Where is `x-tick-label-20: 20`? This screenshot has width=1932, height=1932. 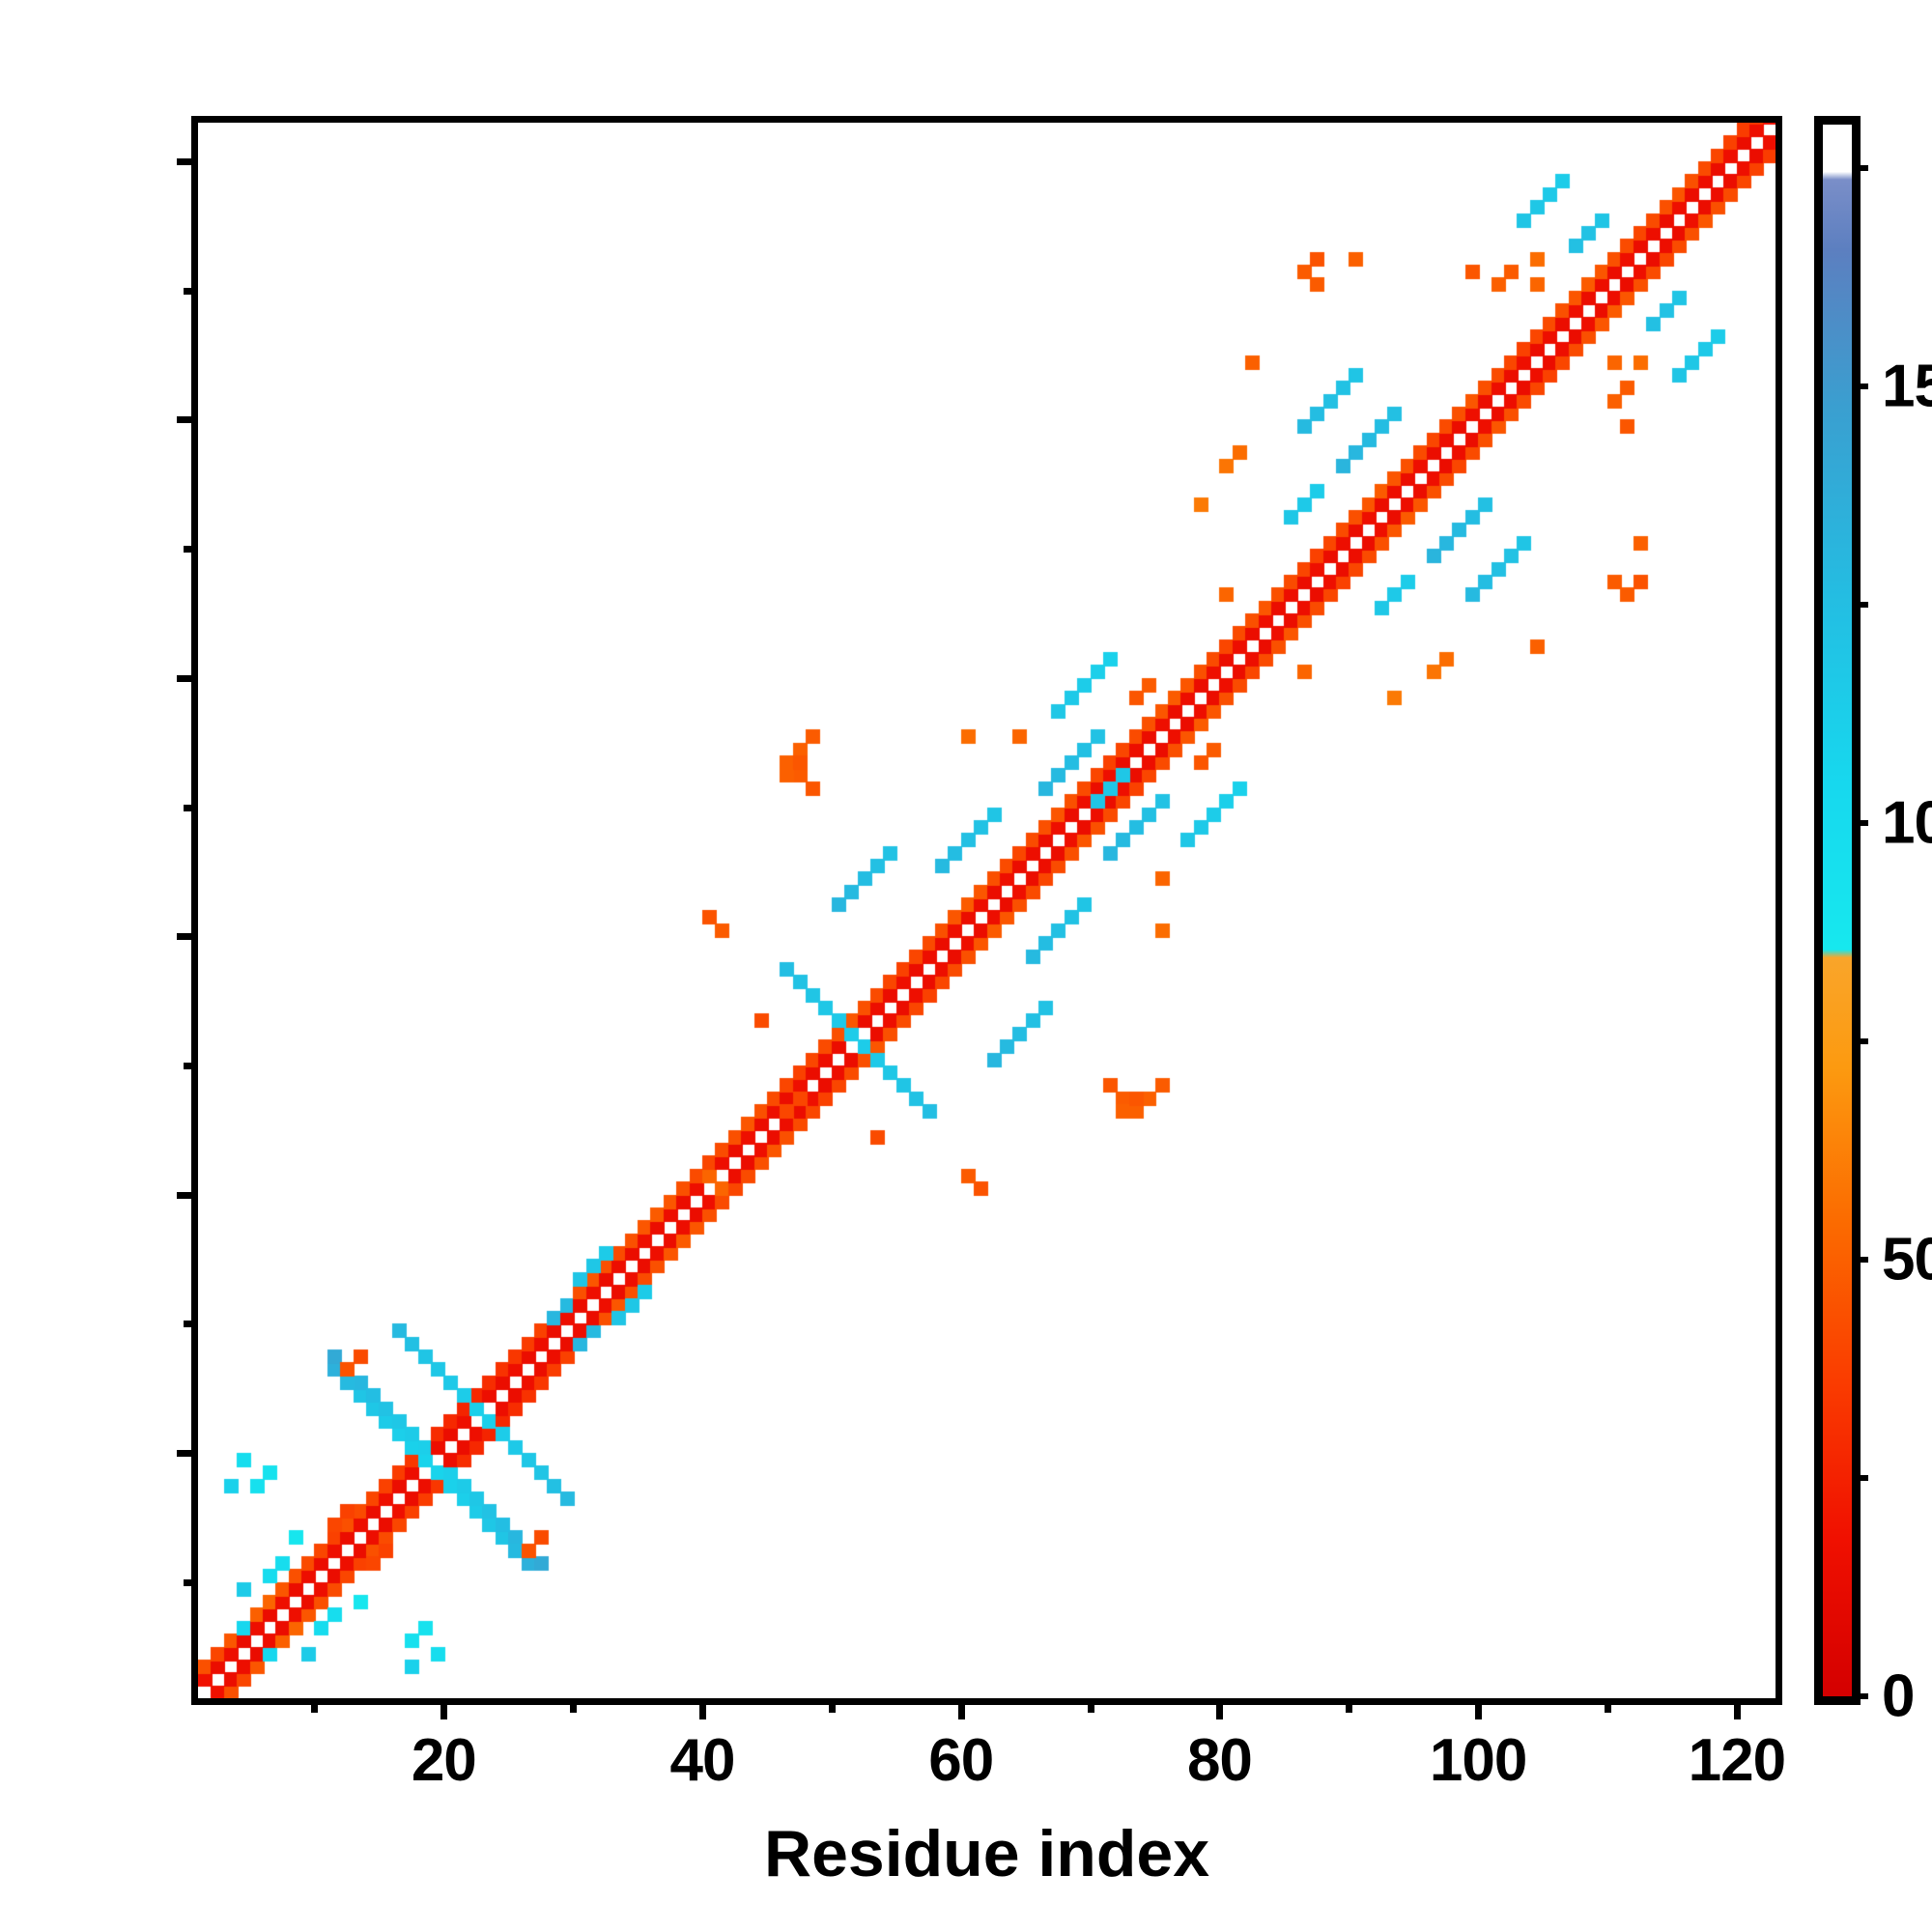
x-tick-label-20: 20 is located at coordinates (444, 1760).